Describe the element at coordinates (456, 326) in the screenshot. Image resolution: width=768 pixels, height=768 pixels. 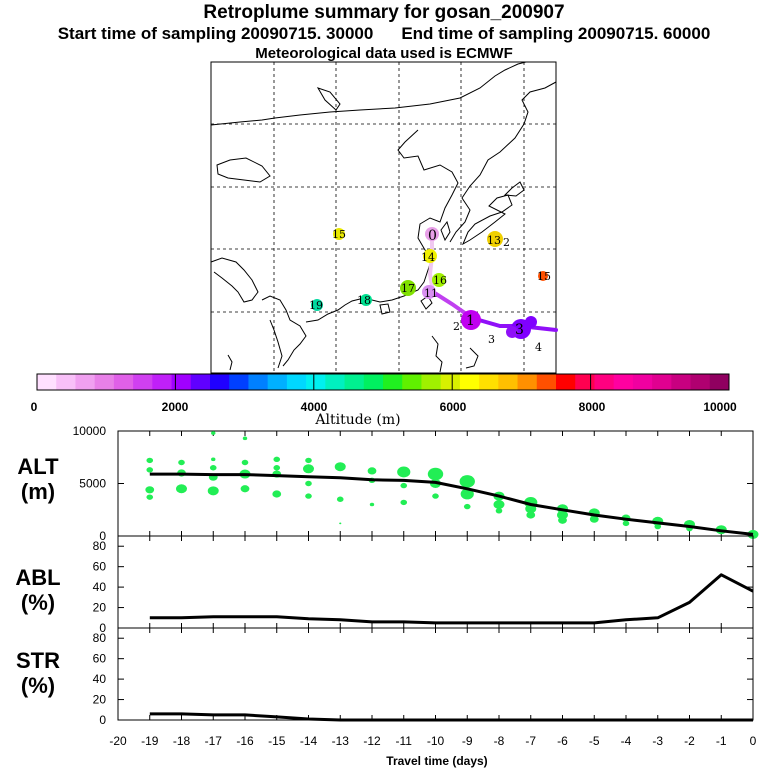
I see `map-label: 2` at that location.